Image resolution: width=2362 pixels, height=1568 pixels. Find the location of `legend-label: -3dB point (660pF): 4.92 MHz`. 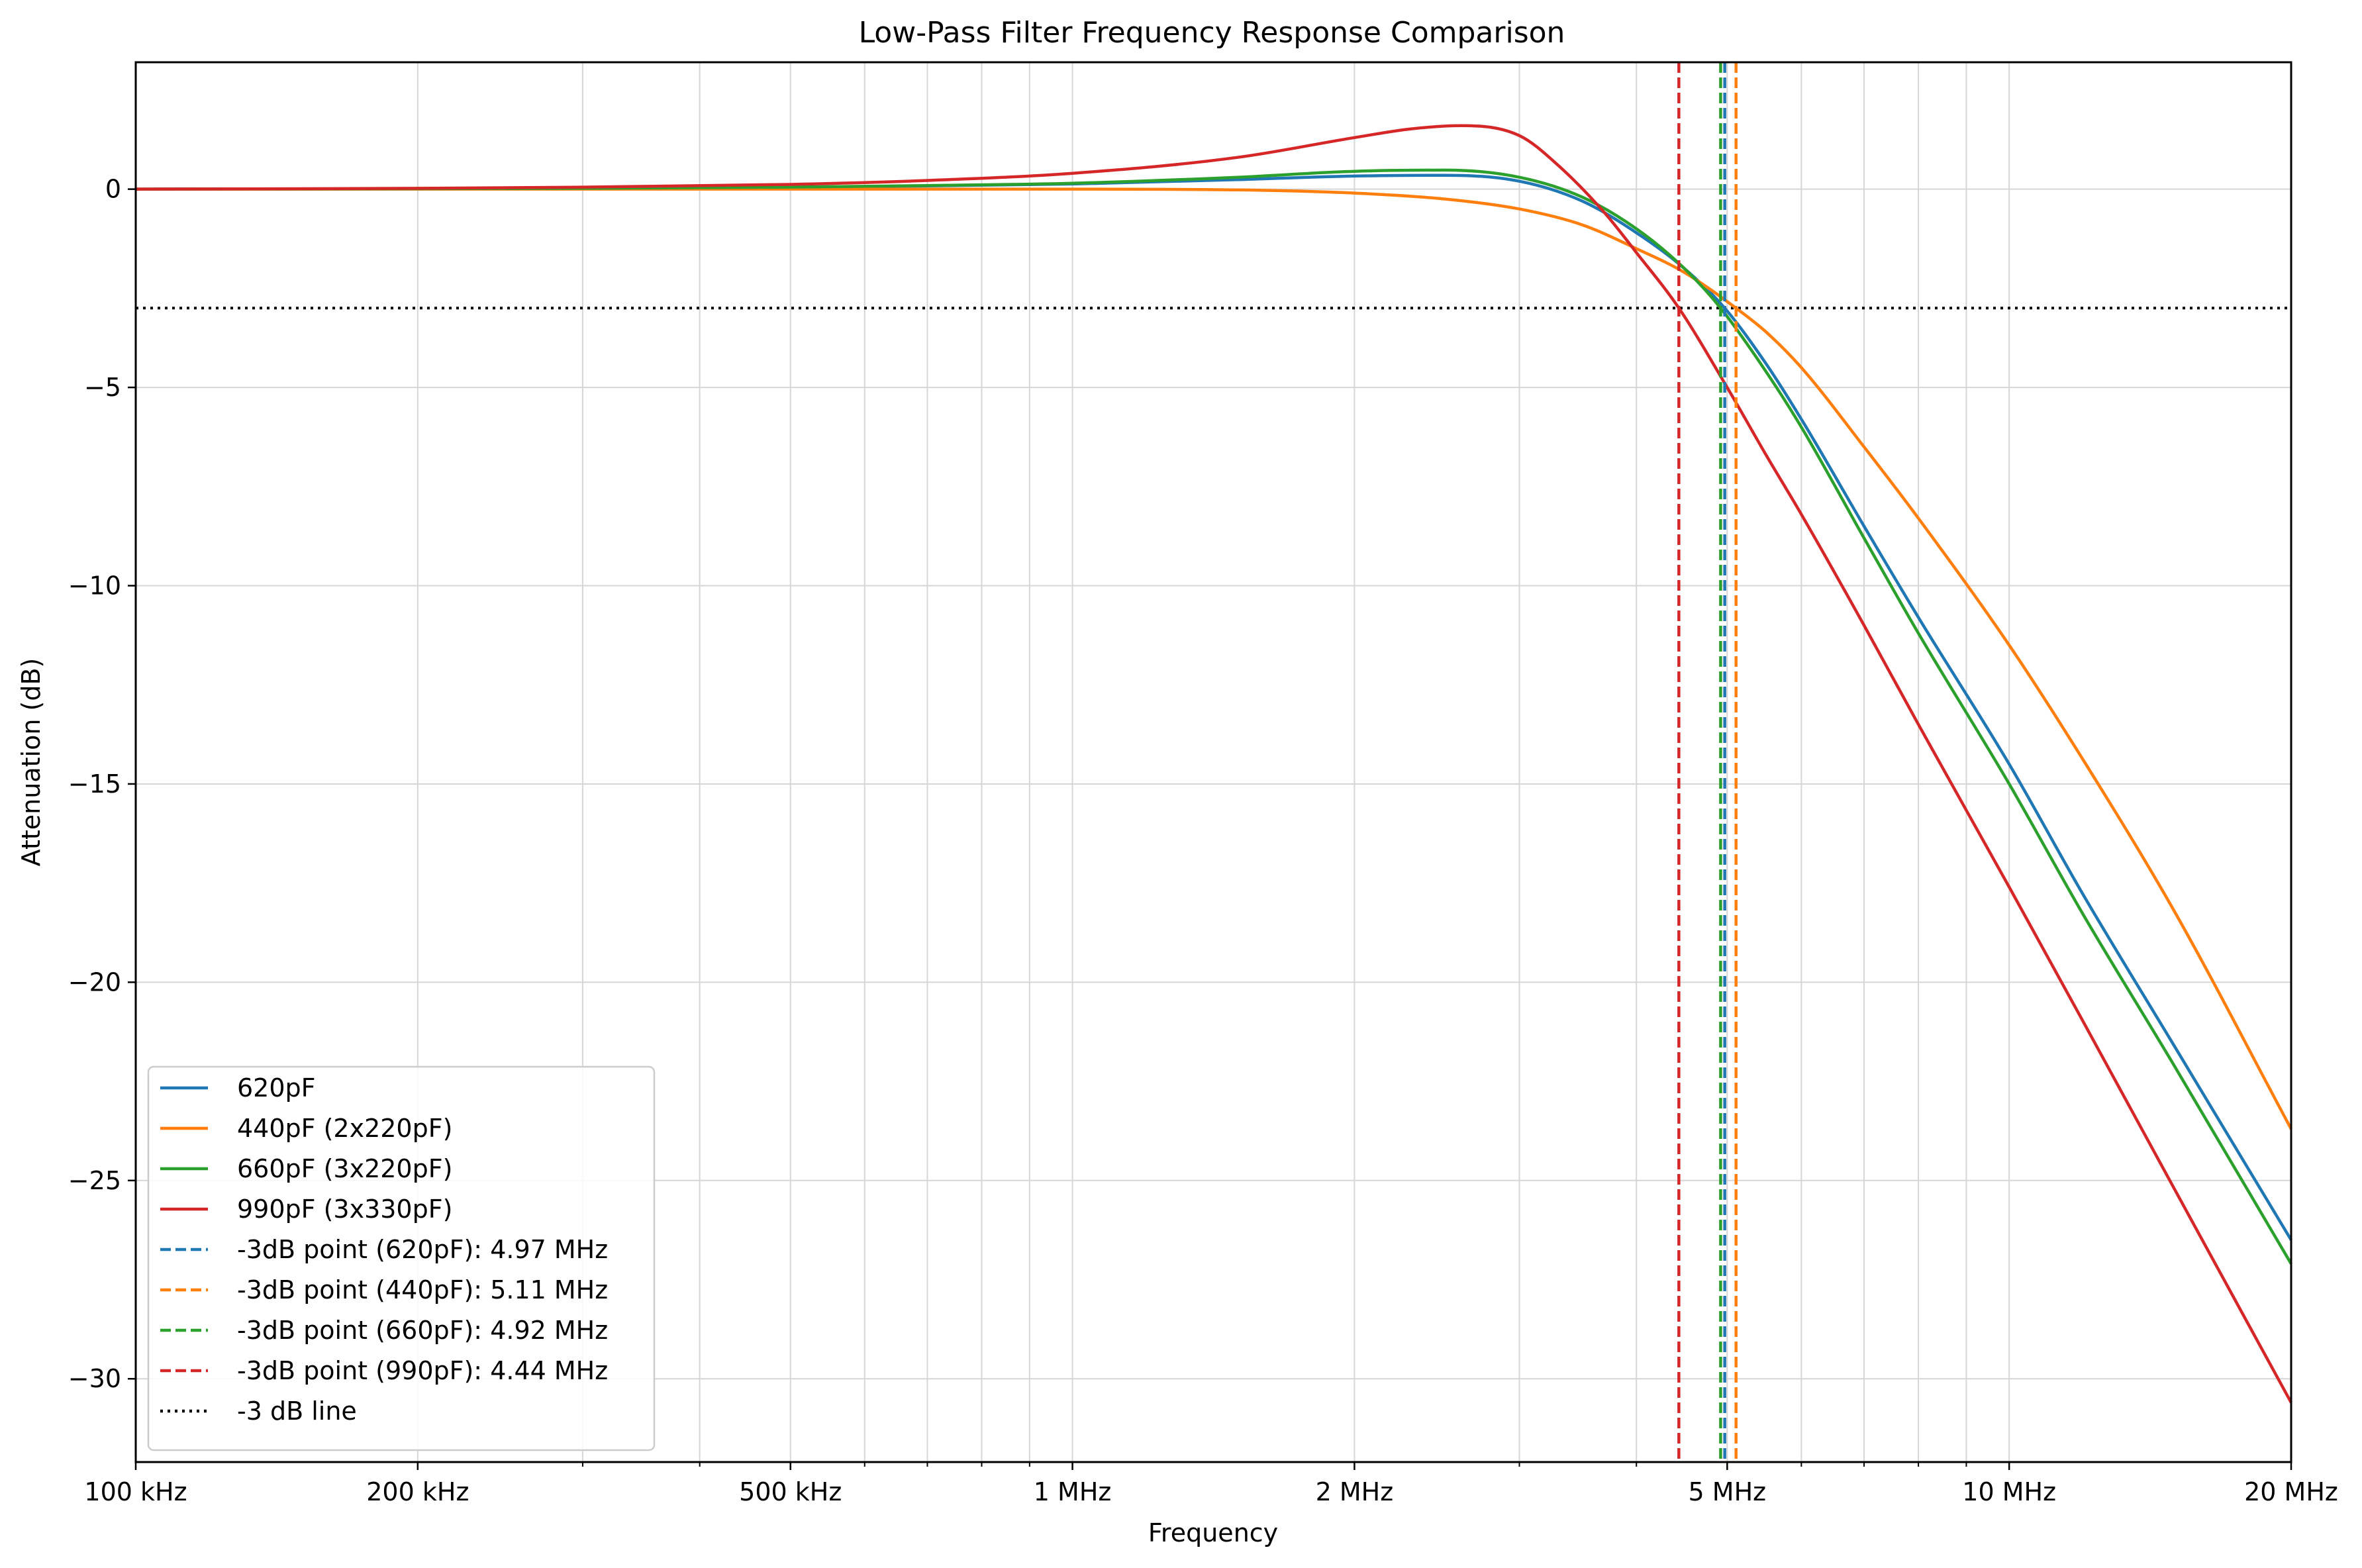

legend-label: -3dB point (660pF): 4.92 MHz is located at coordinates (423, 1330).